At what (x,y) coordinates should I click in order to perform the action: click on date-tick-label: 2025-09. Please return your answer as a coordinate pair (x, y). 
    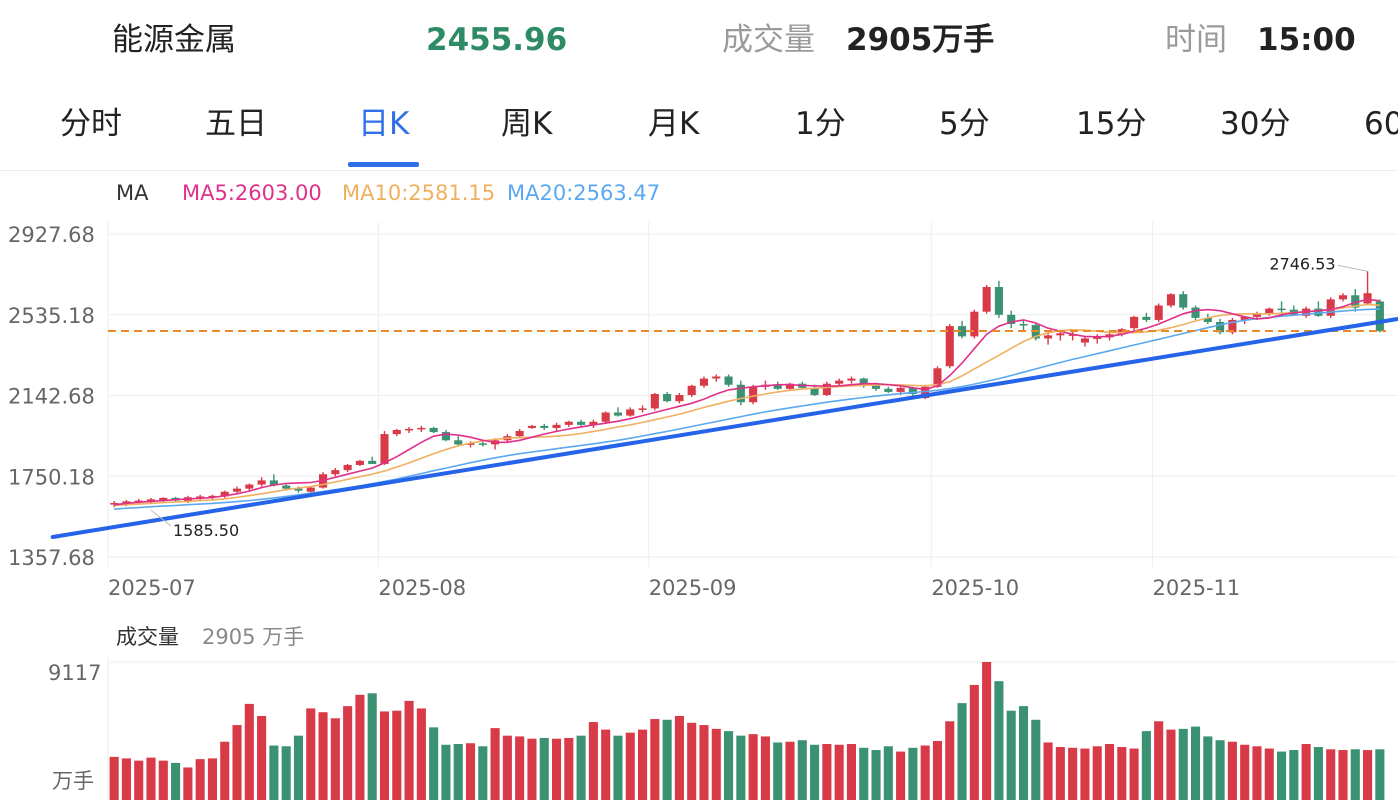
    Looking at the image, I should click on (693, 588).